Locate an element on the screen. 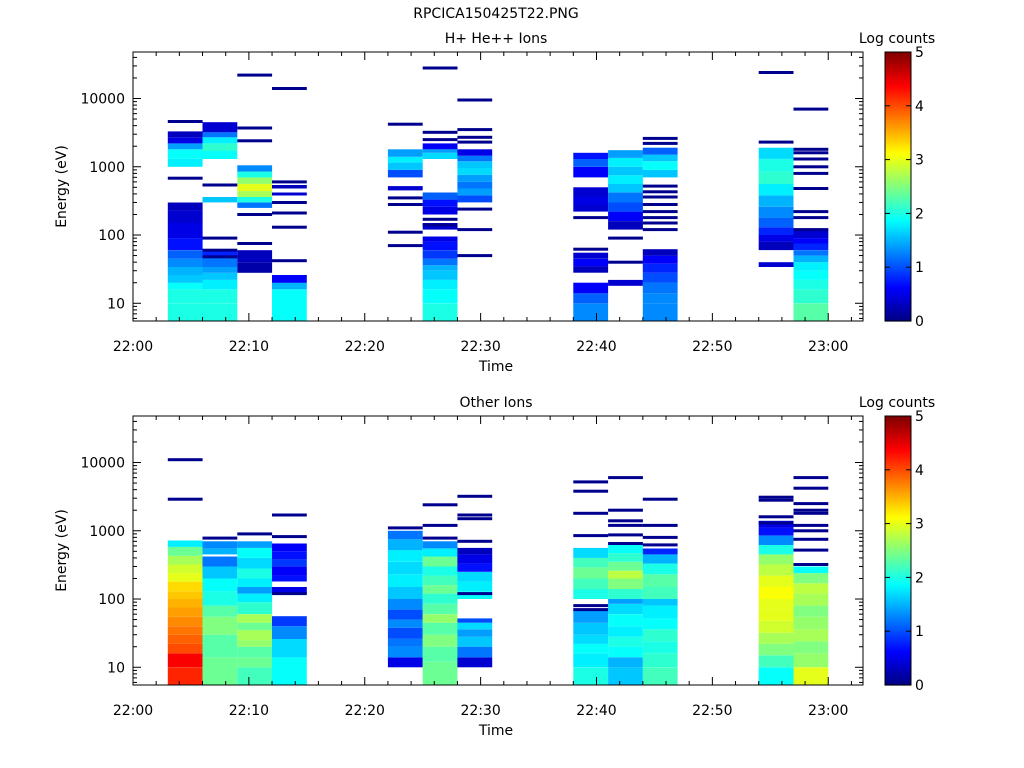  colorbar-tick-label: 3 is located at coordinates (919, 525).